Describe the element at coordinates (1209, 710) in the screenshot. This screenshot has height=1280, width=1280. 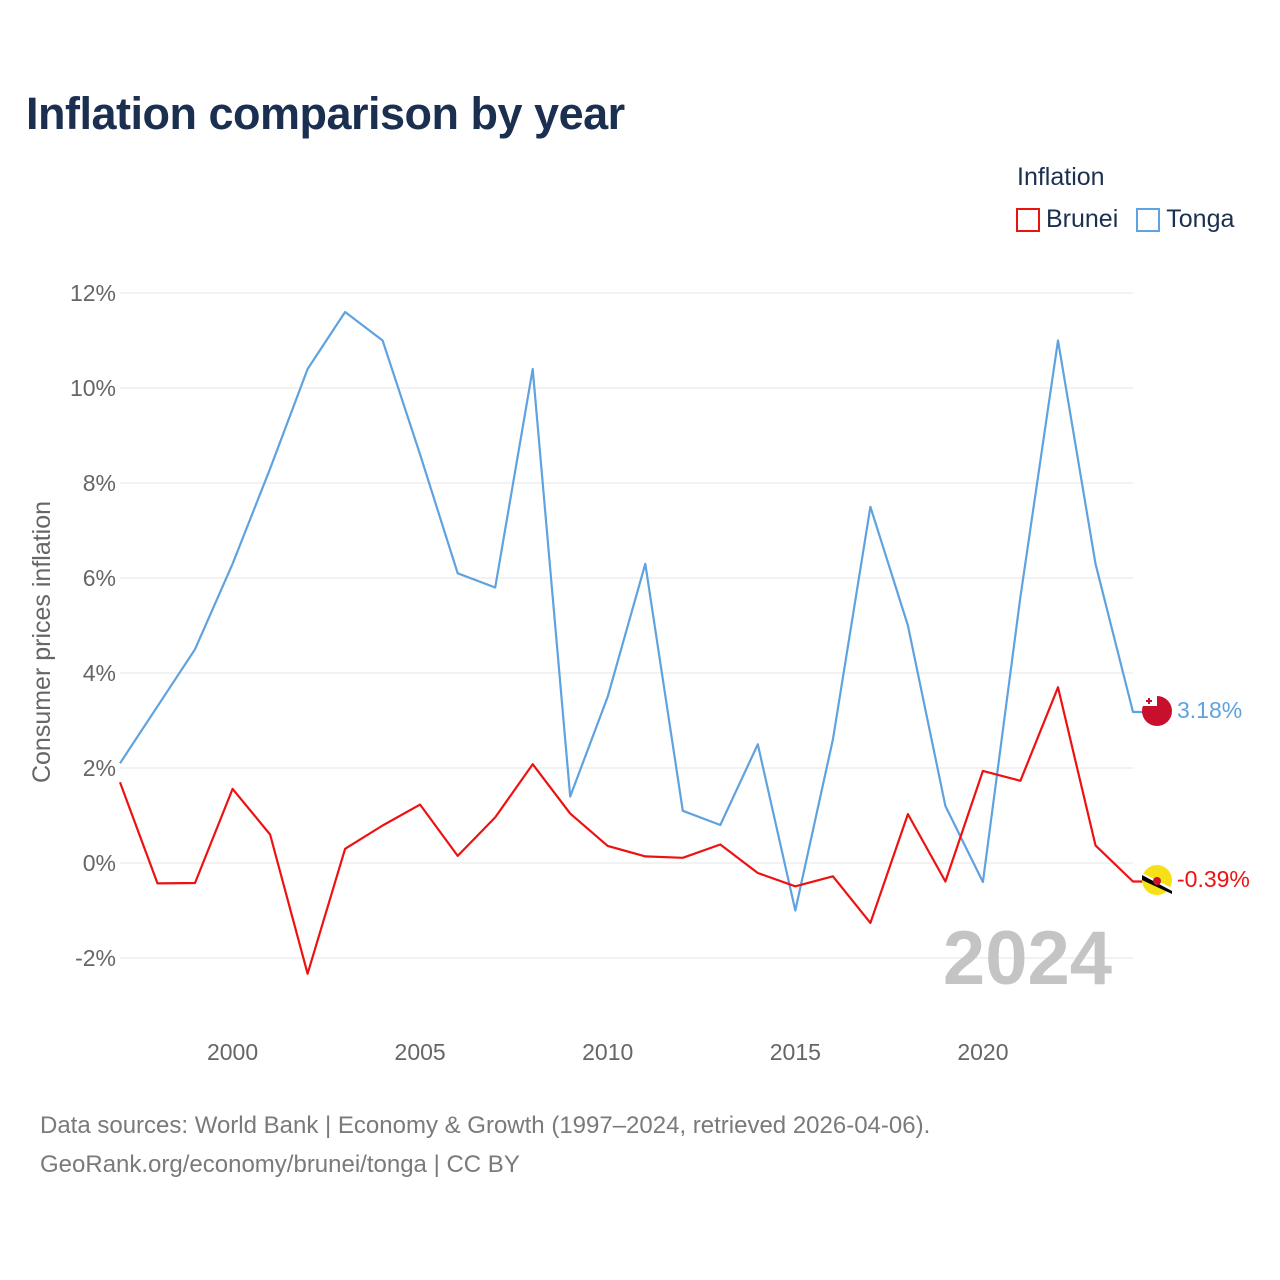
I see `end-label-tonga: 3.18%` at that location.